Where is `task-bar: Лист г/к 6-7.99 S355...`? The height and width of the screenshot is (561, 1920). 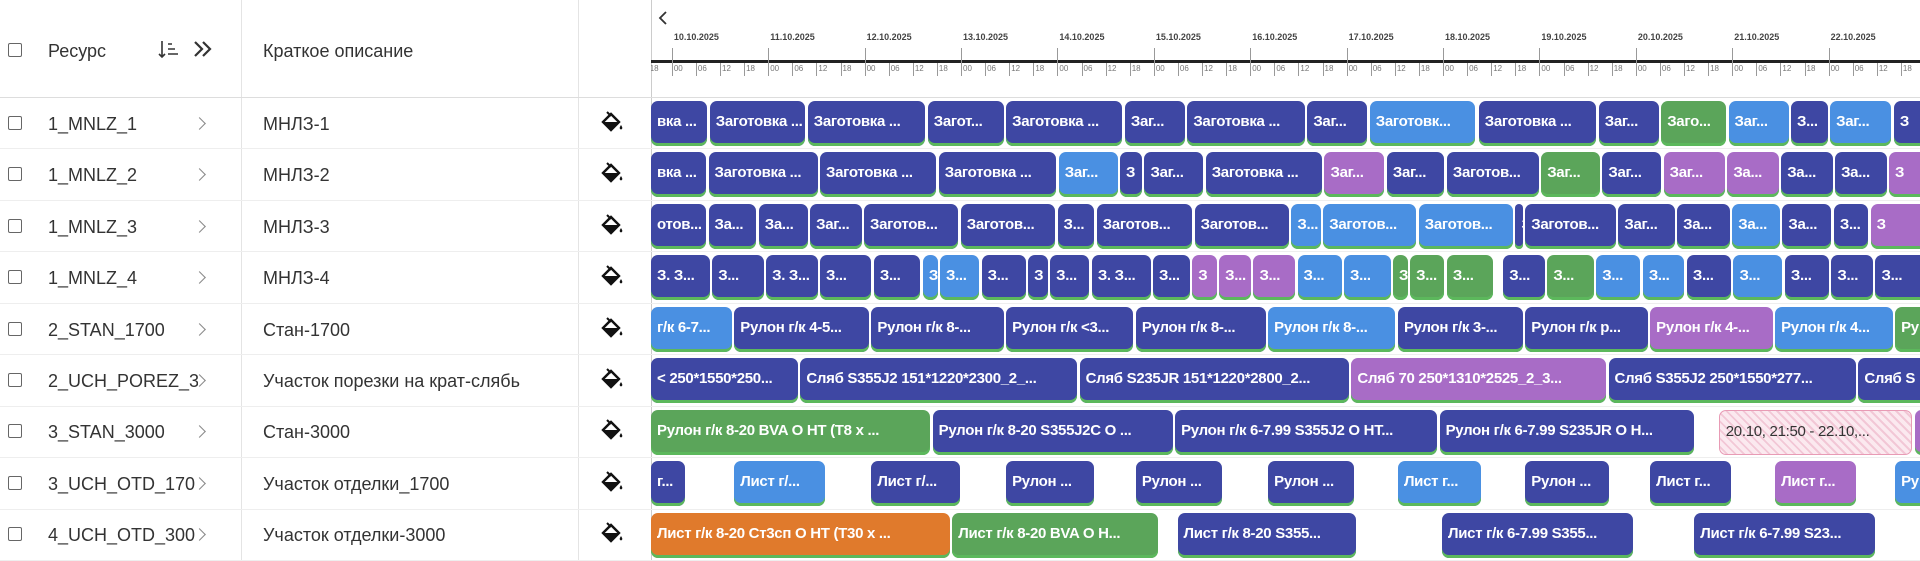
task-bar: Лист г/к 6-7.99 S355... is located at coordinates (1538, 535).